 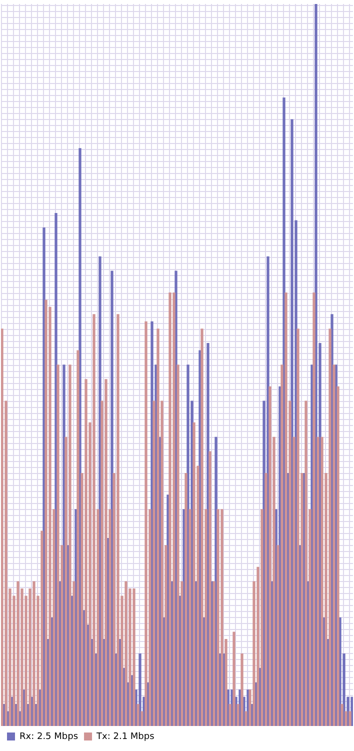 I want to click on legend-label: Tx: 2.1 Mbps, so click(x=125, y=737).